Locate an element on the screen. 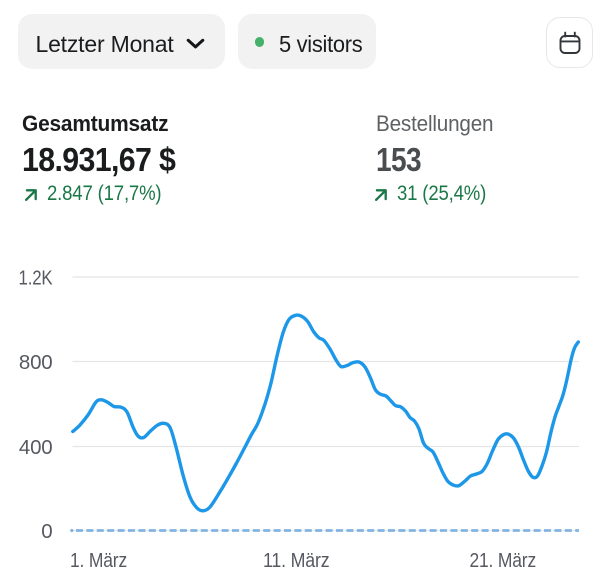 The width and height of the screenshot is (600, 585). svg-text: 400 is located at coordinates (36, 447).